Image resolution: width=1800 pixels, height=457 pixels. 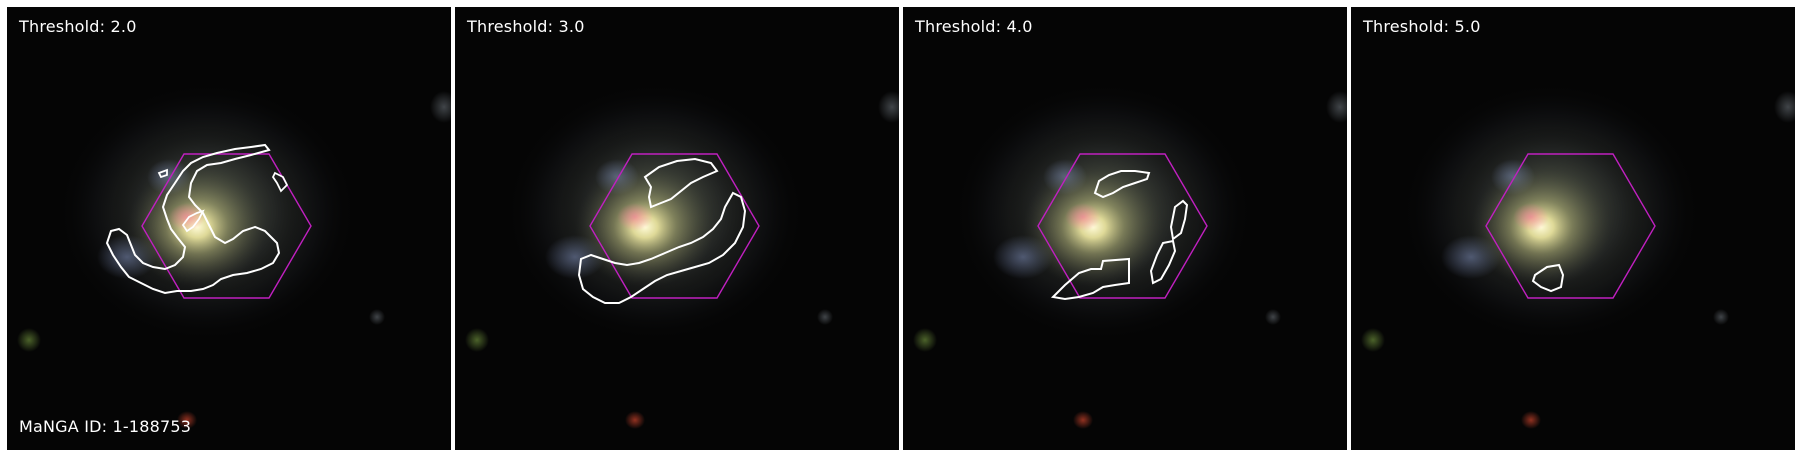 What do you see at coordinates (105, 426) in the screenshot?
I see `manga-id-label: MaNGA ID: 1-188753` at bounding box center [105, 426].